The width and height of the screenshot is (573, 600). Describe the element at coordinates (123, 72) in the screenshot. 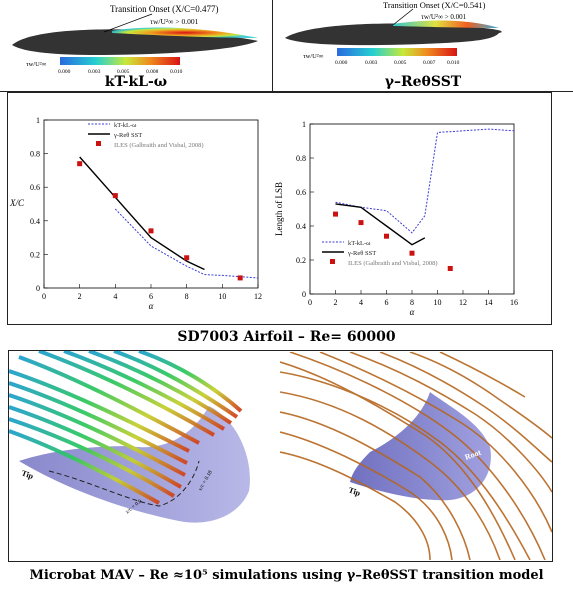

I see `scale-tick-left-2: 0.005` at that location.